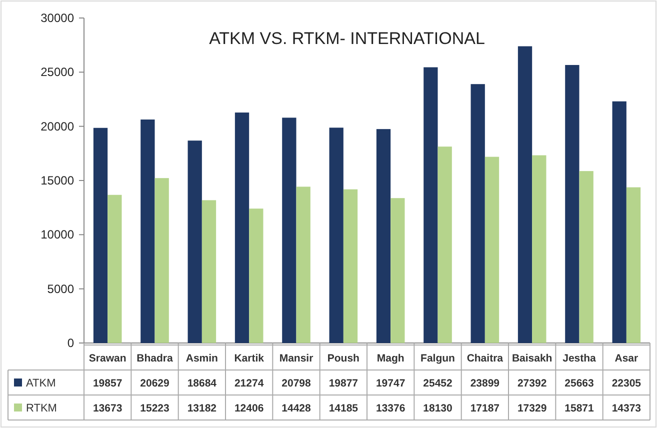 This screenshot has width=657, height=428. I want to click on data-label: 12406, so click(249, 408).